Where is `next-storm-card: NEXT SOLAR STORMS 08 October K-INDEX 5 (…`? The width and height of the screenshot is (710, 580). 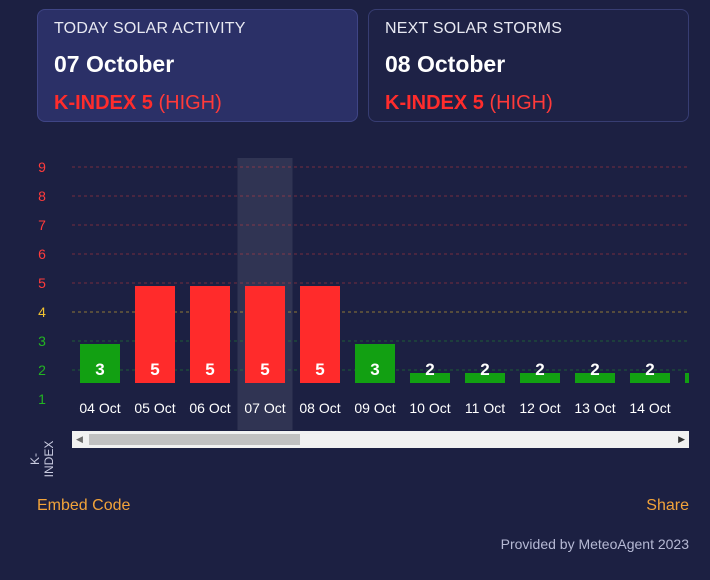
next-storm-card: NEXT SOLAR STORMS 08 October K-INDEX 5 (… is located at coordinates (528, 65).